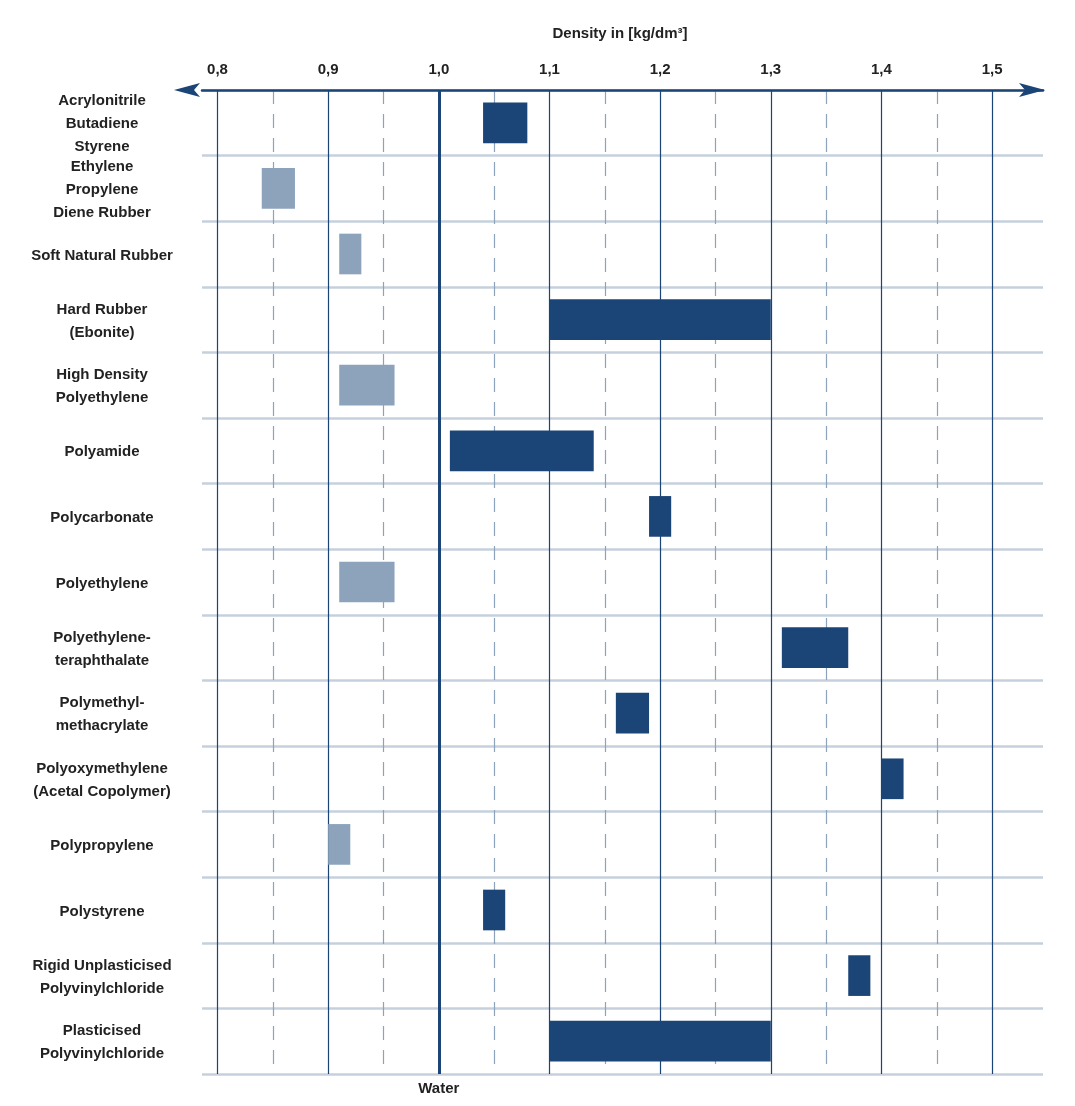 The image size is (1075, 1106). Describe the element at coordinates (660, 68) in the screenshot. I see `x-tick-label: 1,2` at that location.